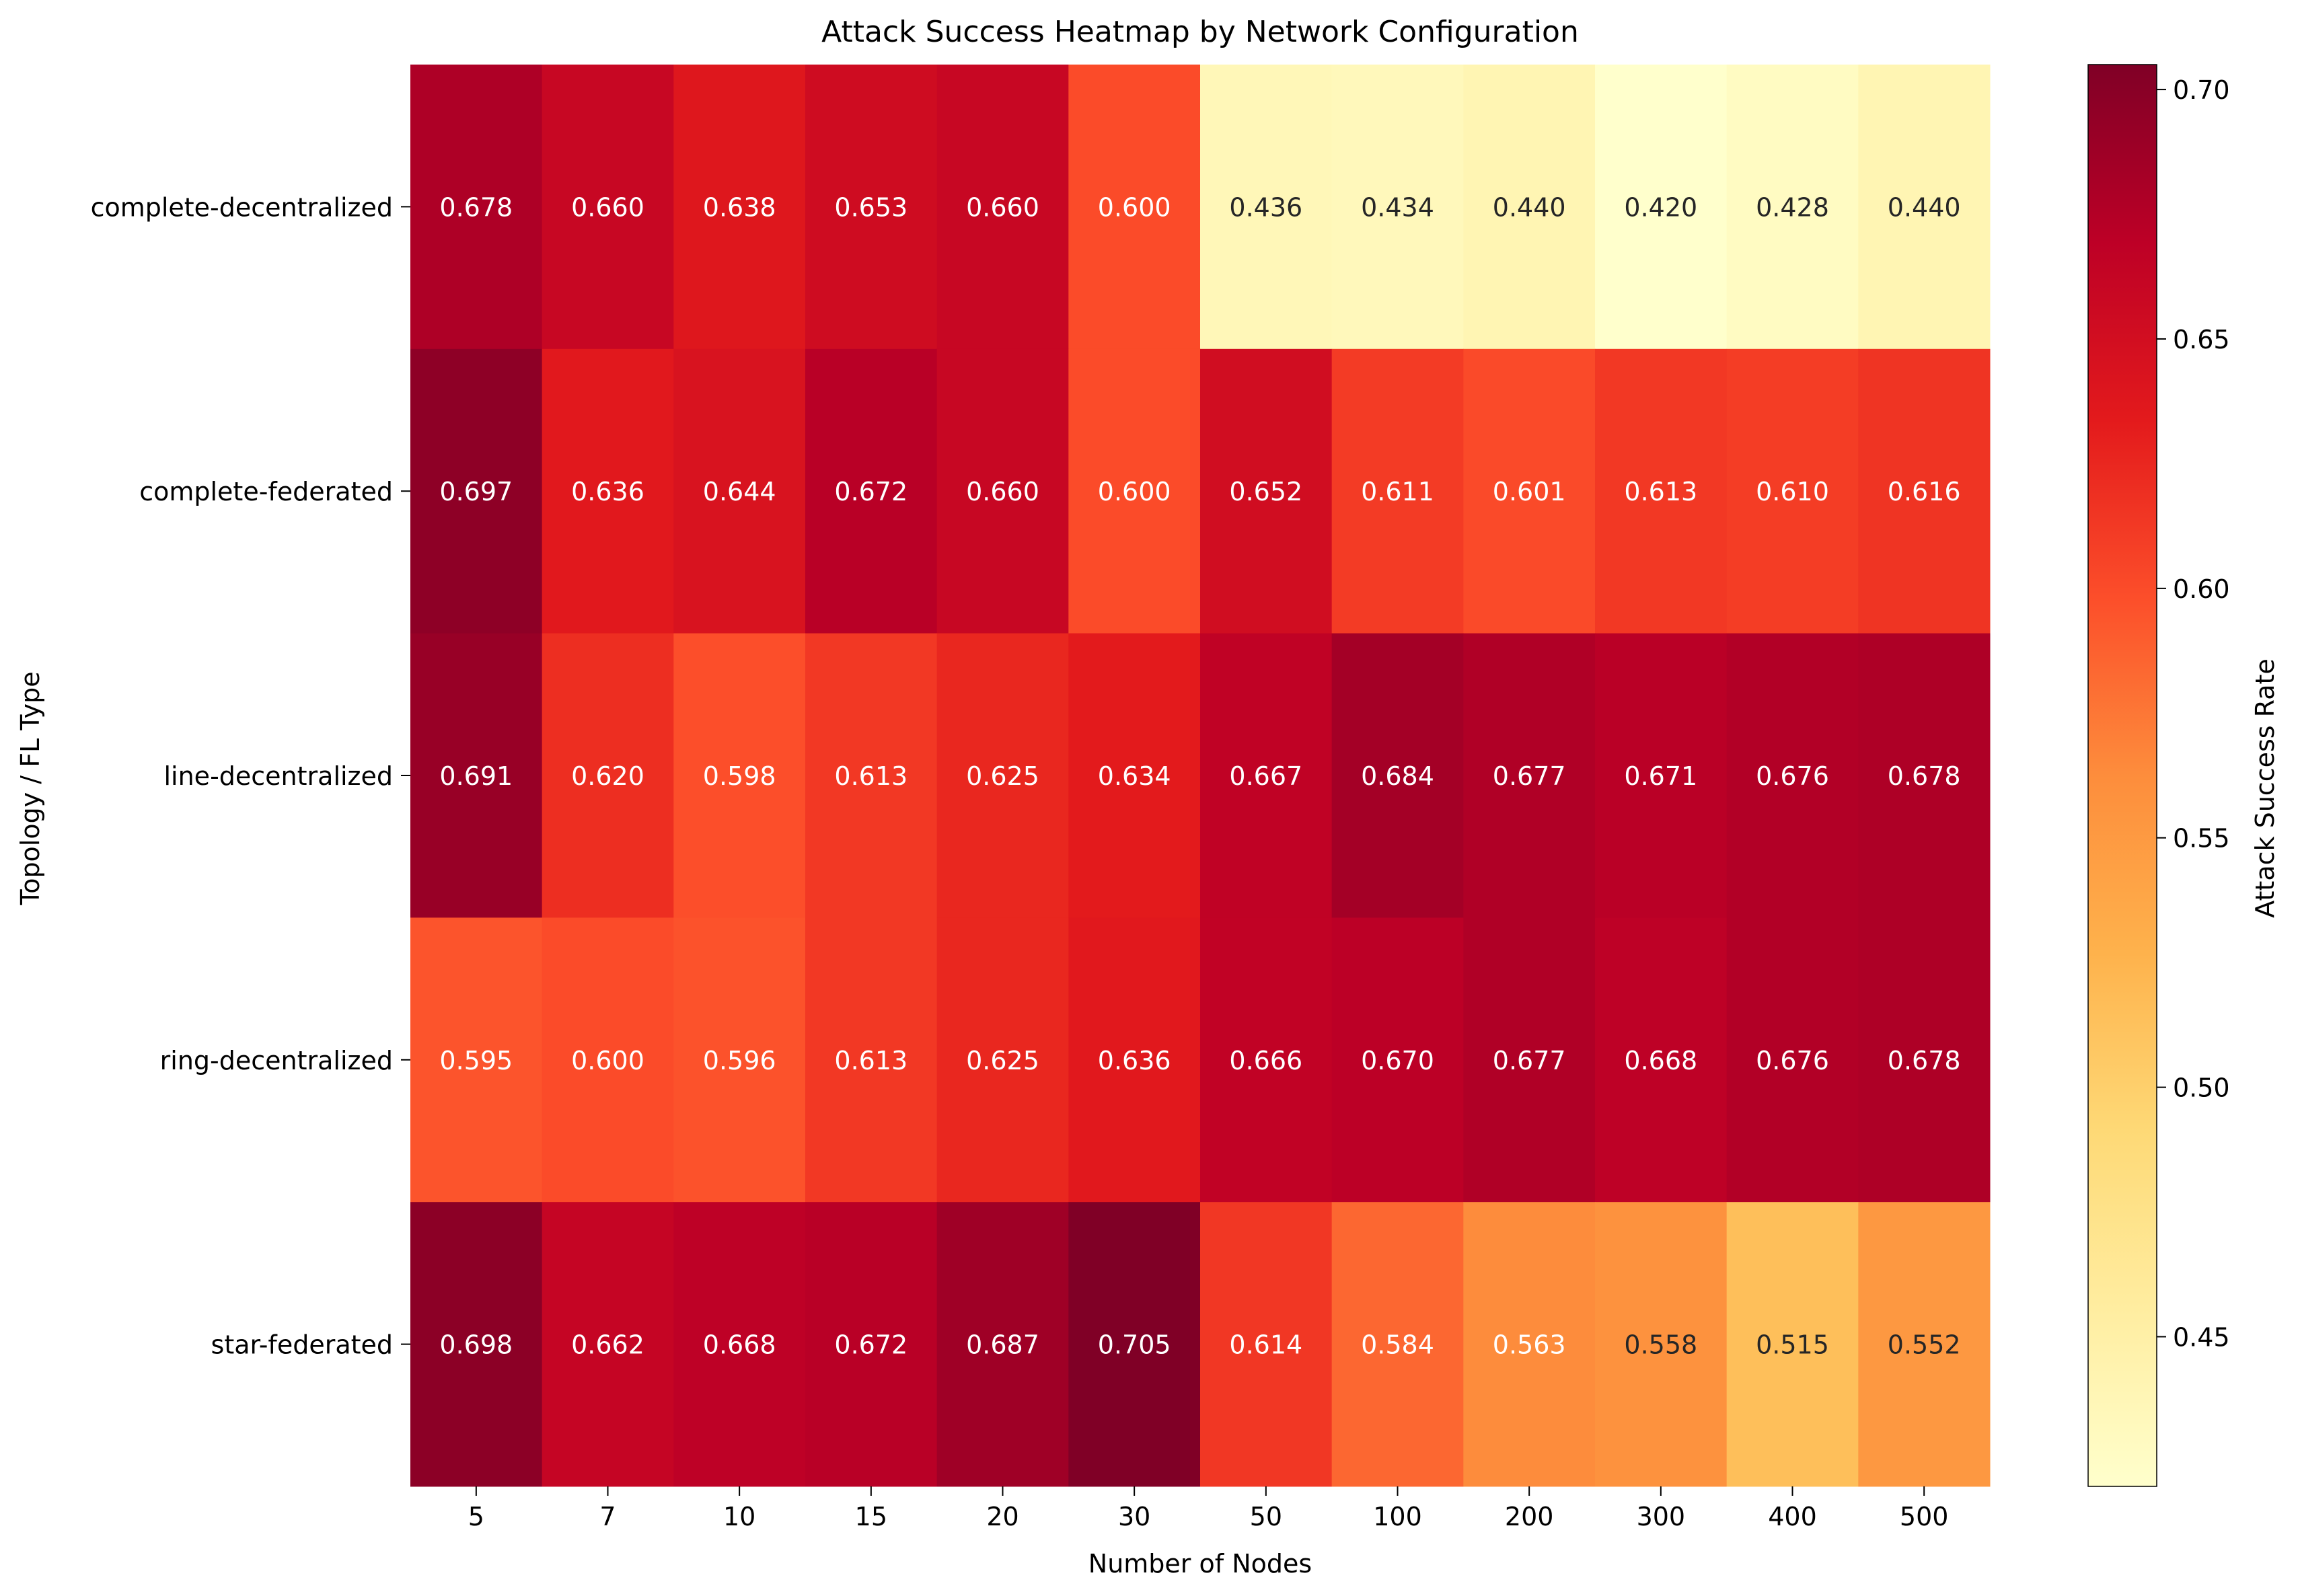  I want to click on x-tick-label-8: 200, so click(1530, 1517).